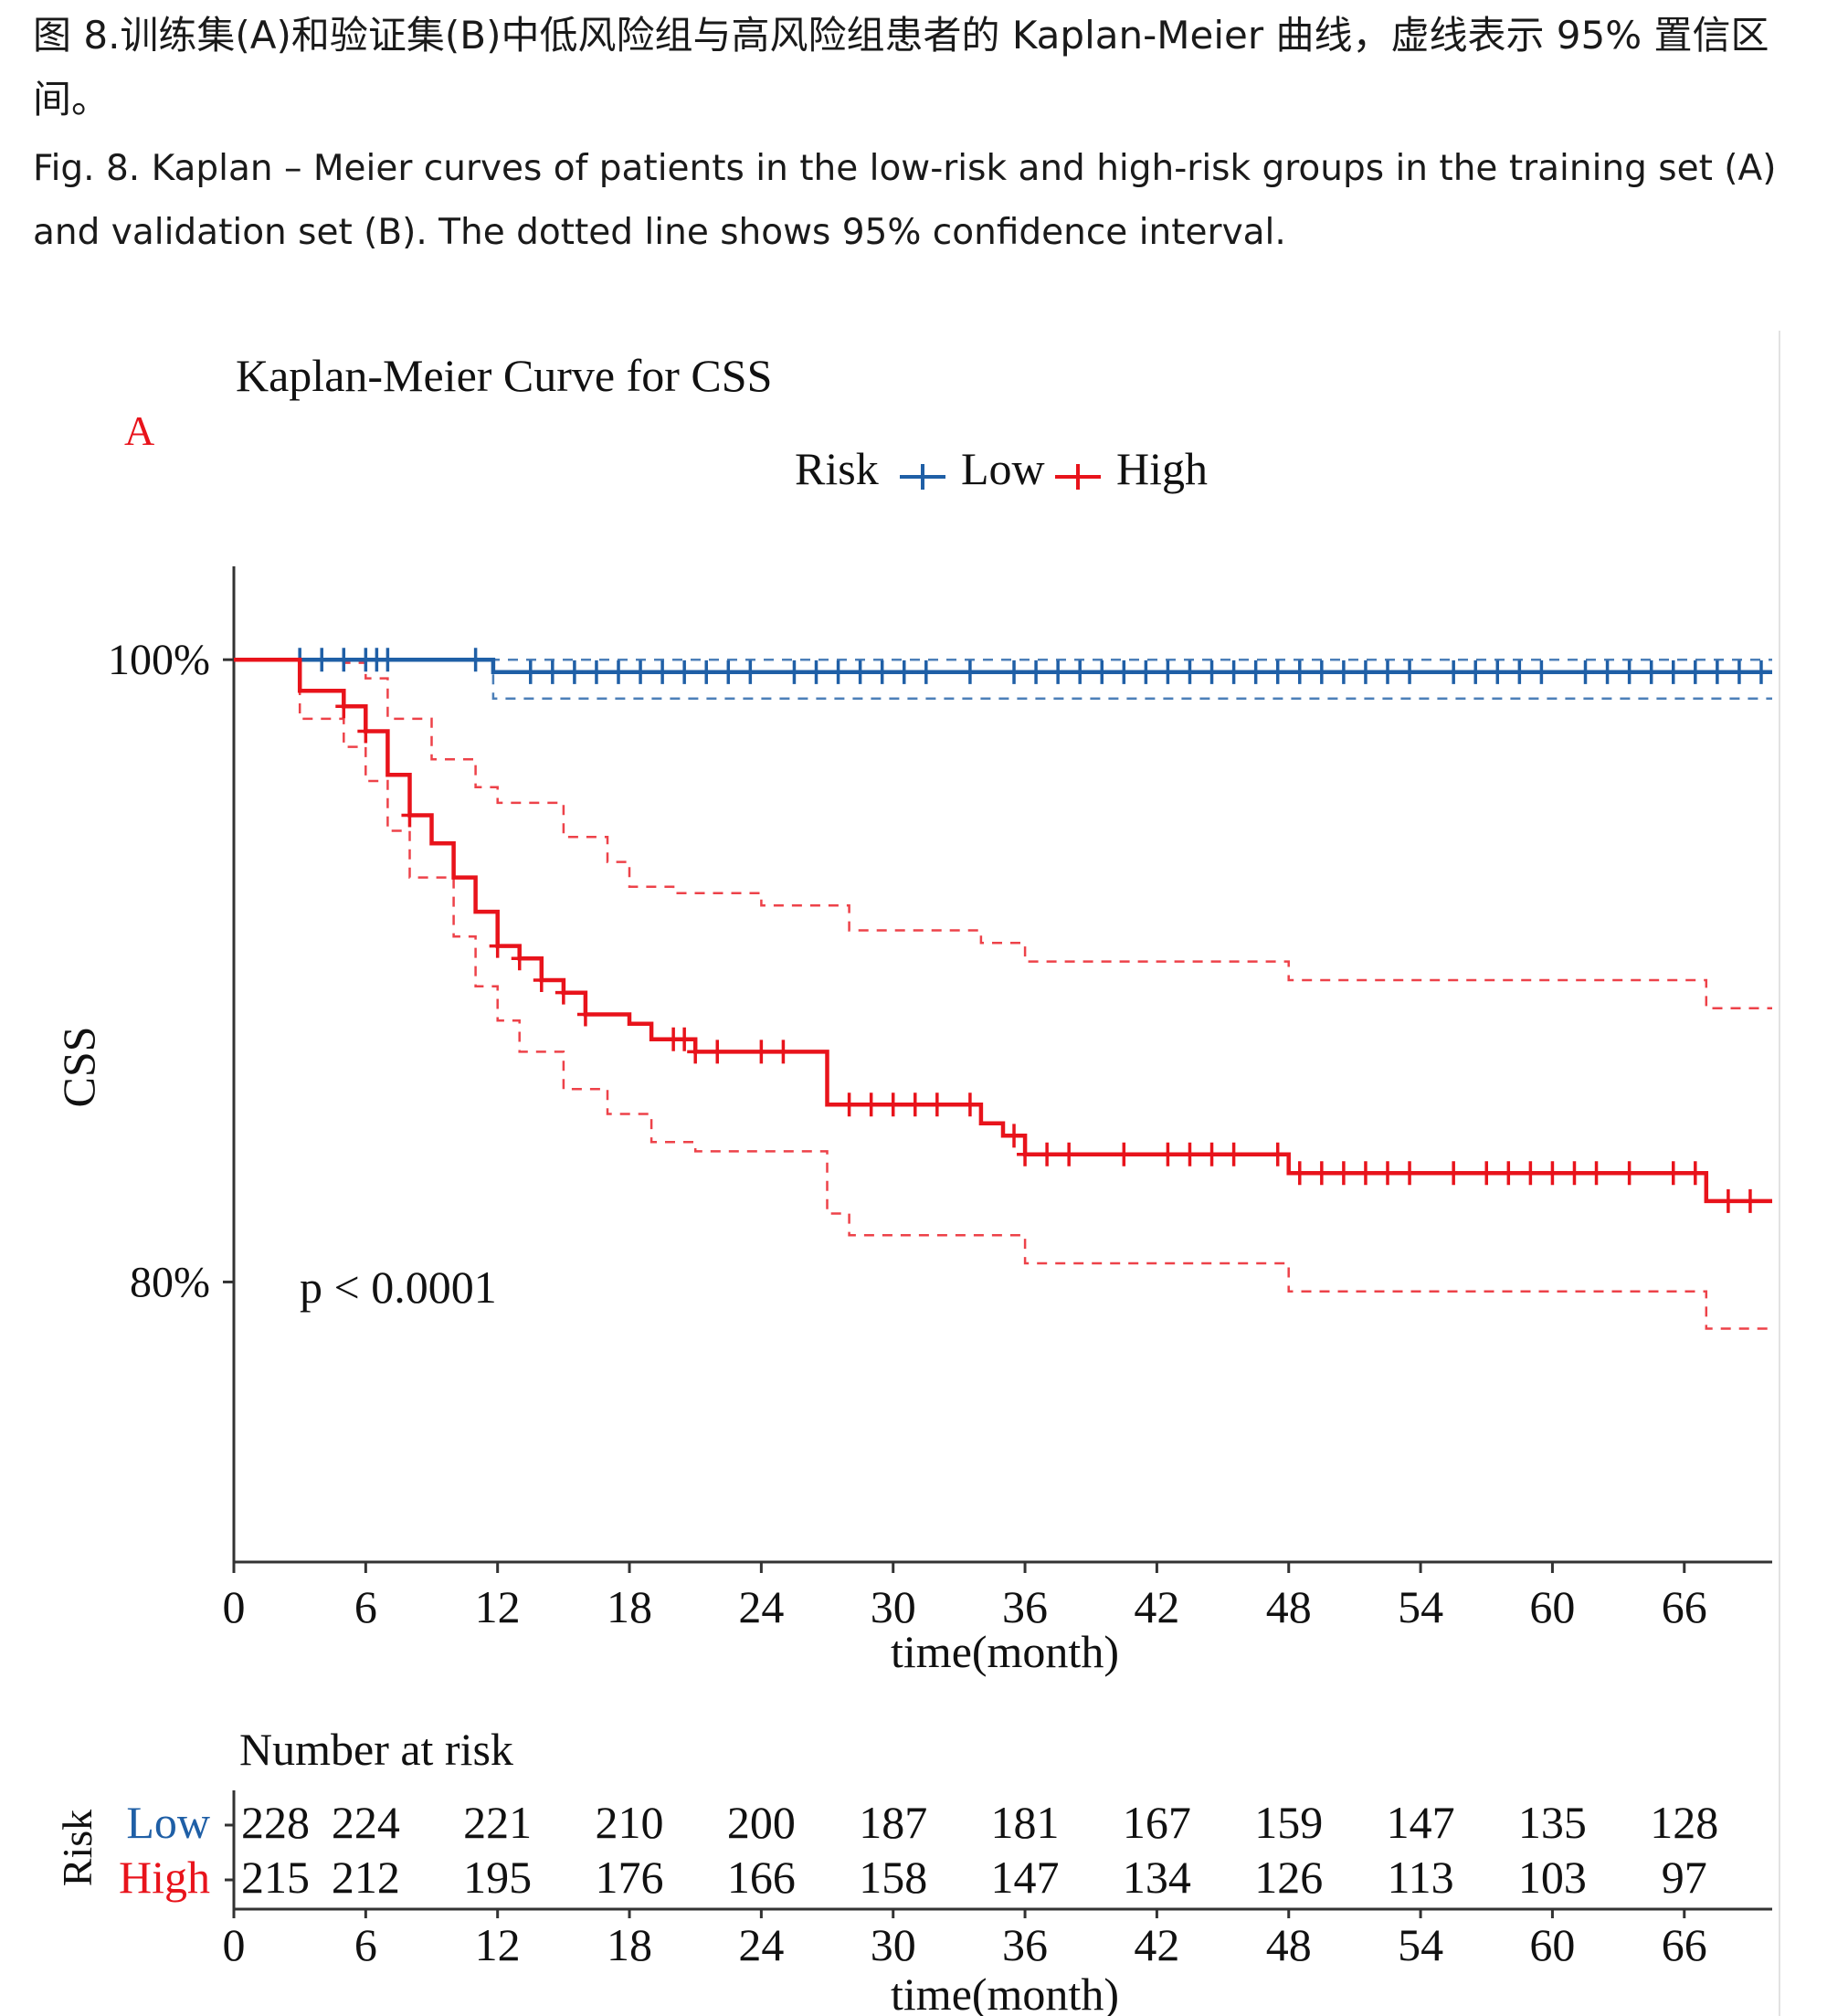 This screenshot has width=1827, height=2016. I want to click on x-axis-label: time(month), so click(1005, 1651).